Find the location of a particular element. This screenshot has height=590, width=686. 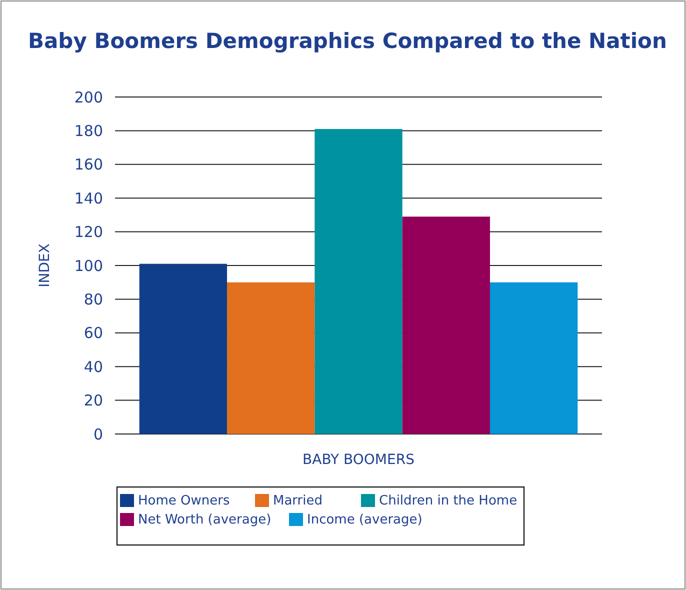

y-tick-label: 40 is located at coordinates (93, 367).